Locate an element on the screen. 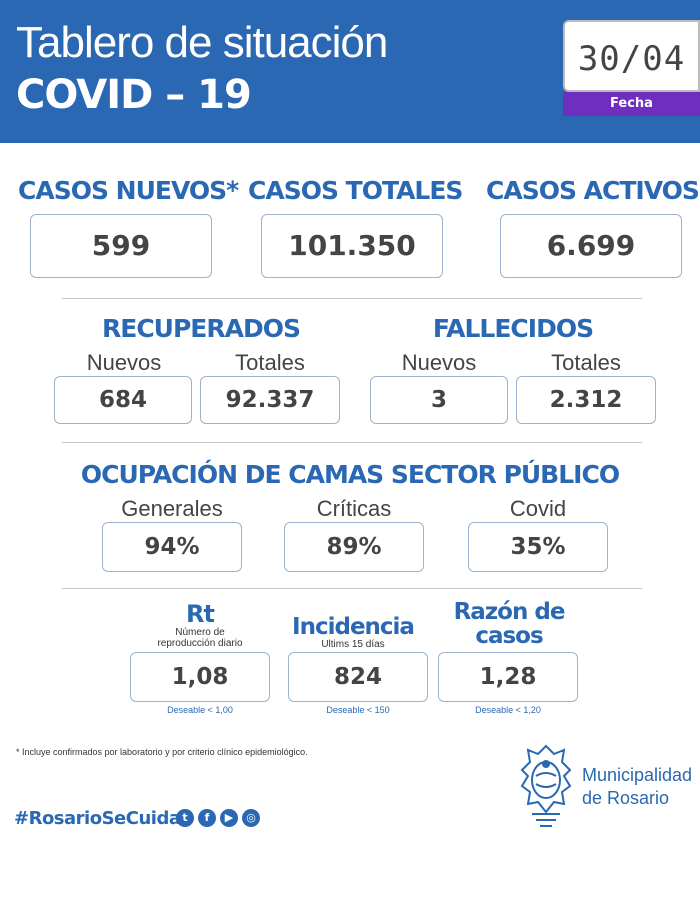  rt-subtitle-line2: reproducción diario is located at coordinates (200, 643).